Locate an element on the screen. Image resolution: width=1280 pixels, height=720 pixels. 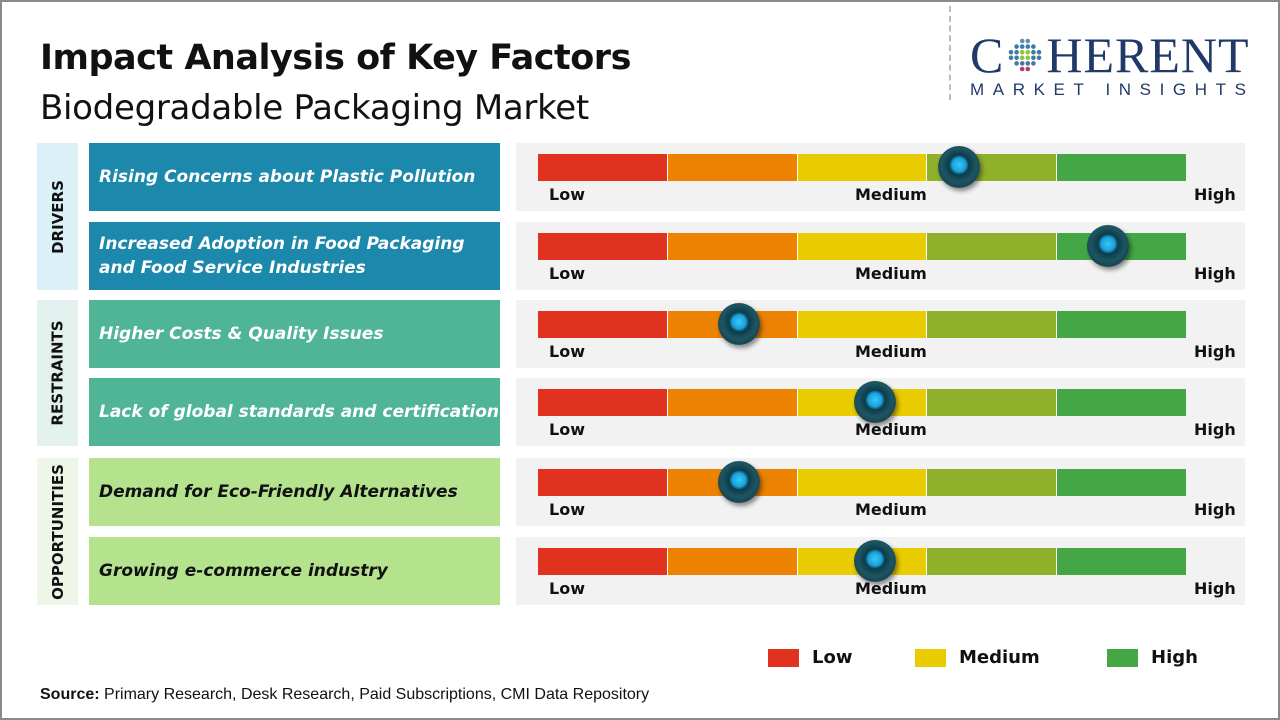
category-drivers: DRIVERS is located at coordinates (57, 216).